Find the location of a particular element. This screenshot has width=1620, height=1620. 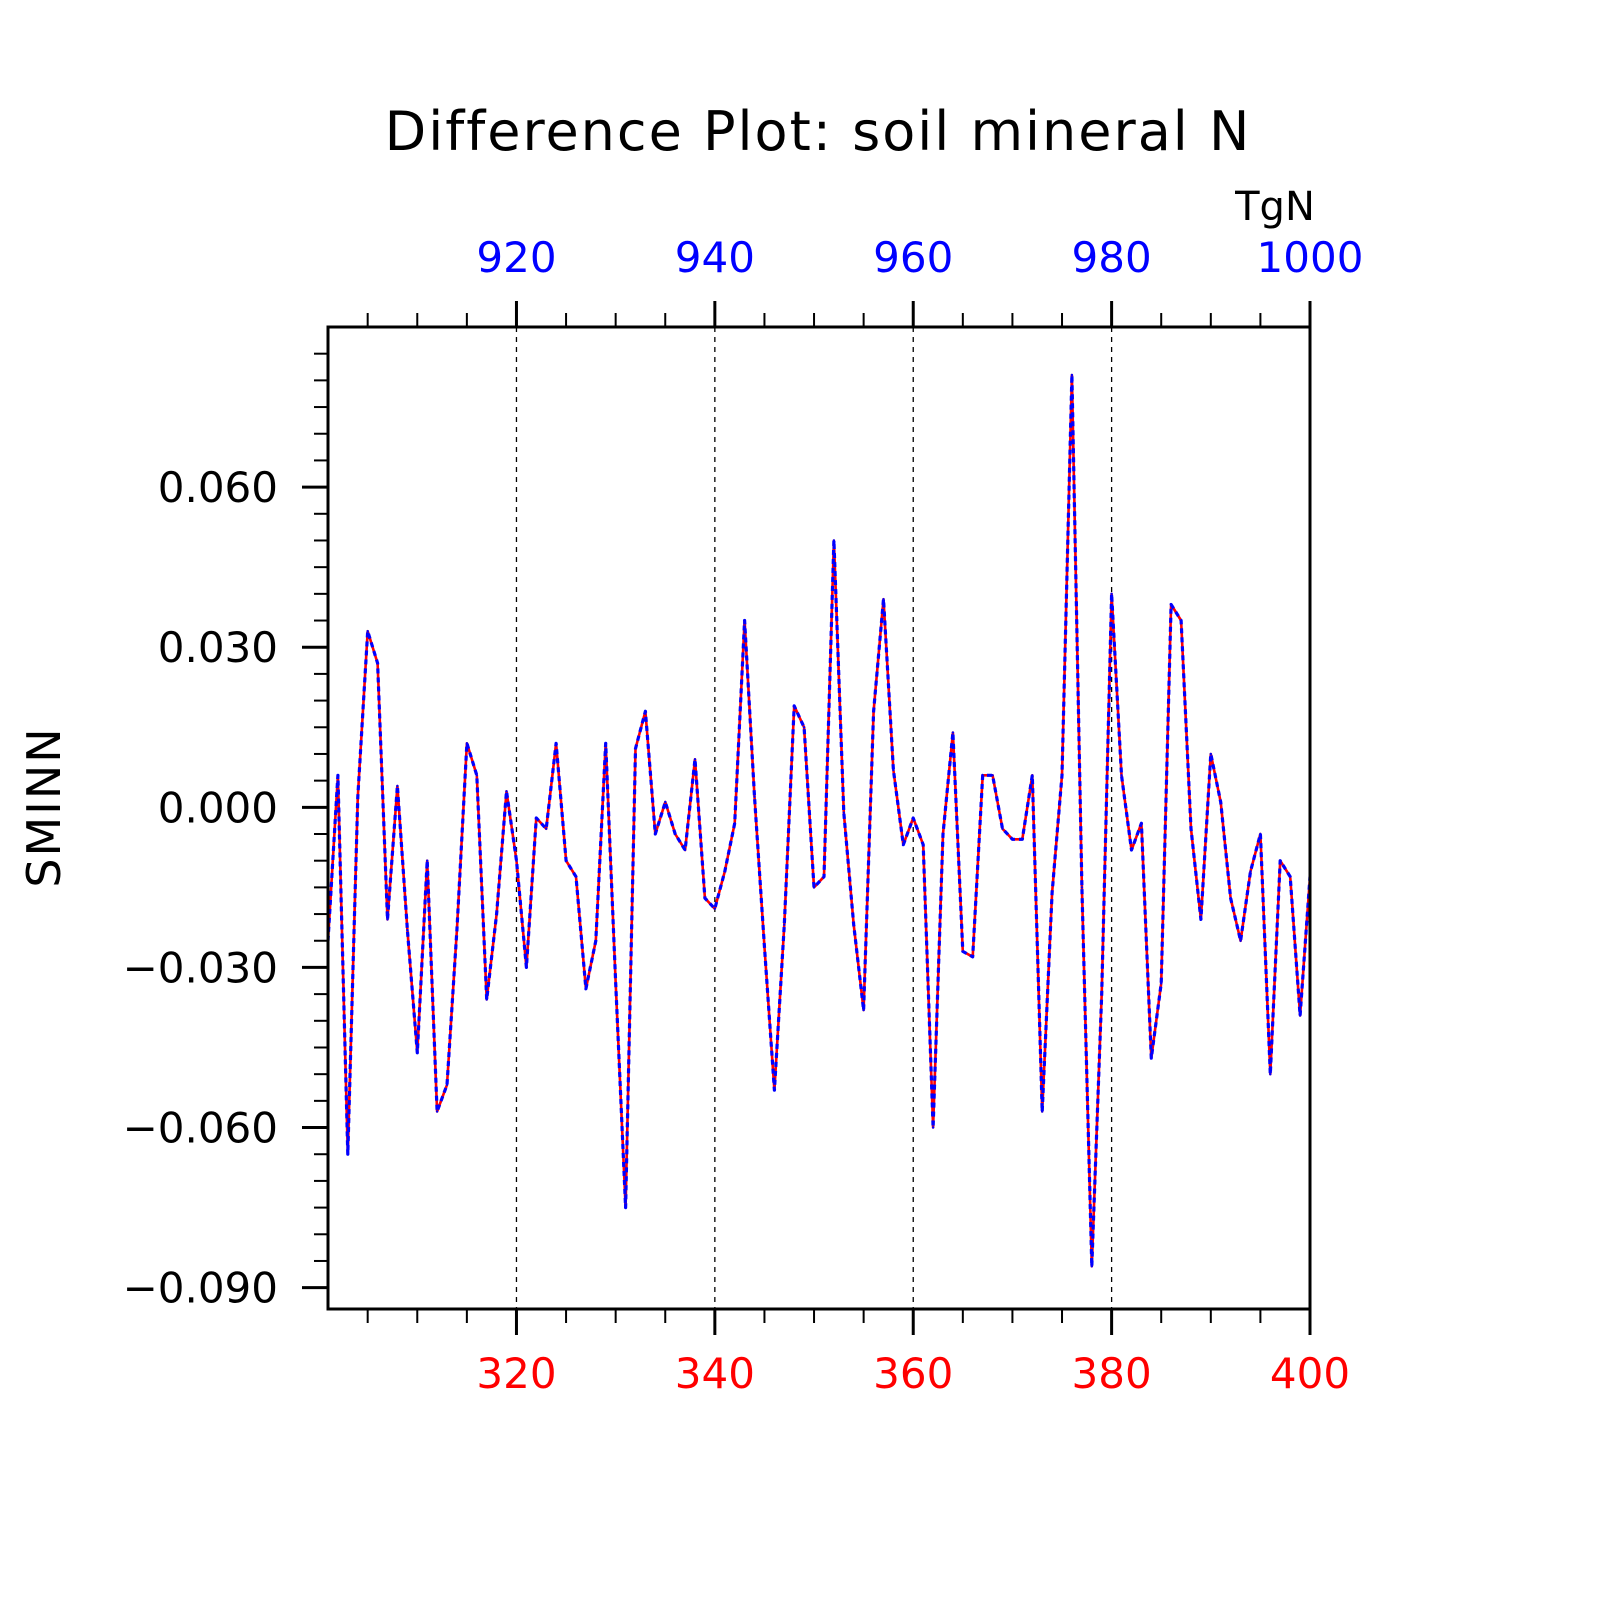

x-top-tick-label: 920 is located at coordinates (516, 257).